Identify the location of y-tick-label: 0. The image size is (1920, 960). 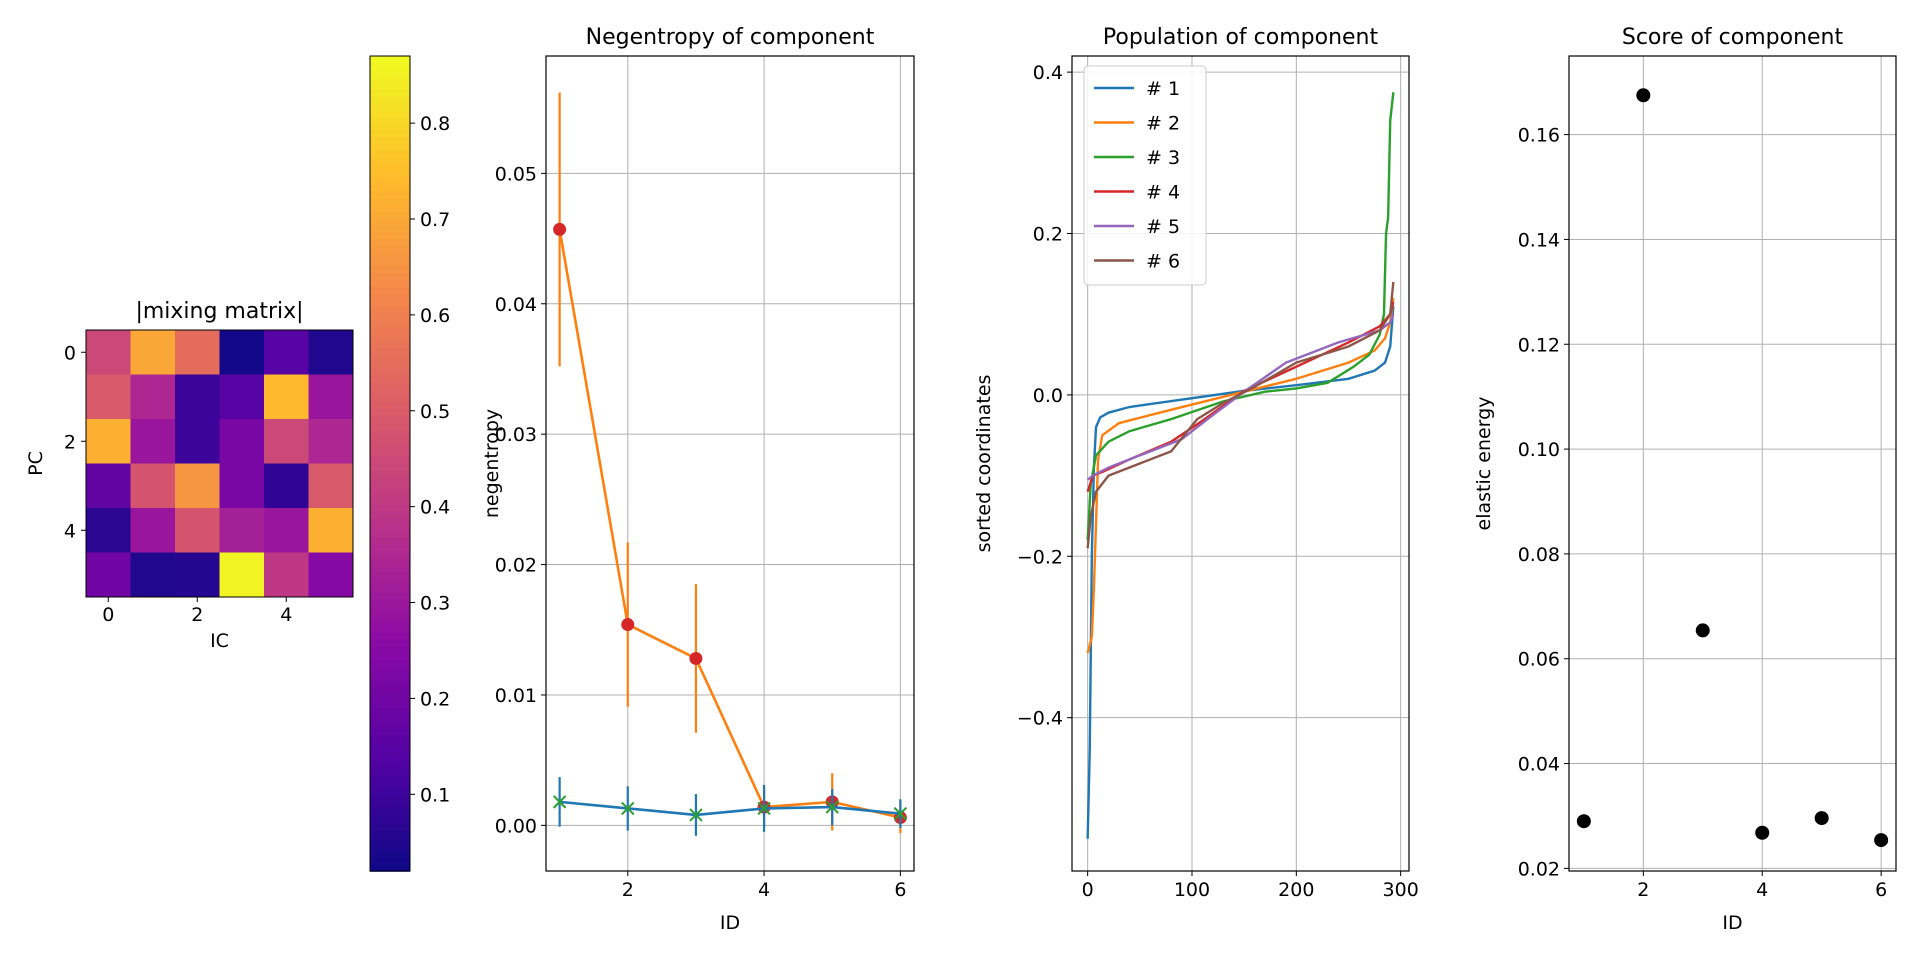
(70, 353).